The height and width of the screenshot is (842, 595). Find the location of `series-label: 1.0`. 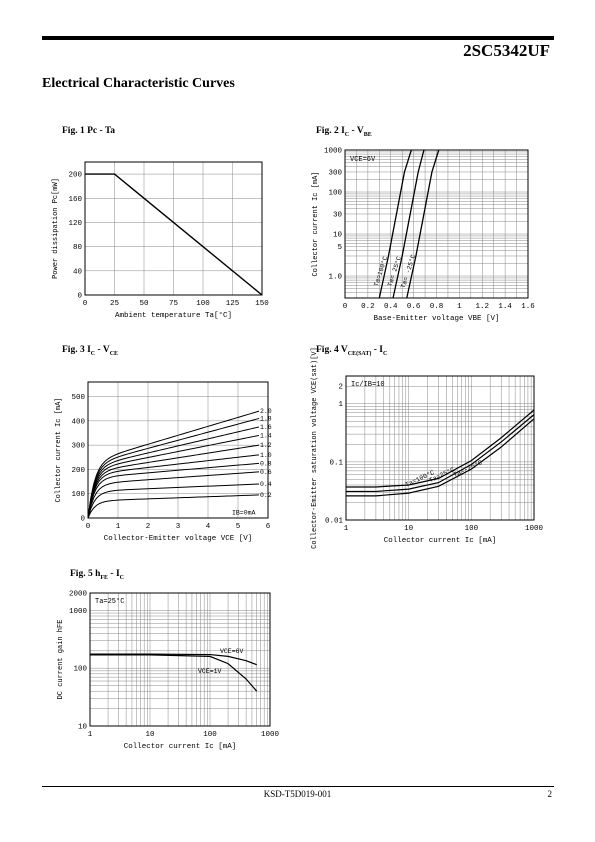

series-label: 1.0 is located at coordinates (266, 455).